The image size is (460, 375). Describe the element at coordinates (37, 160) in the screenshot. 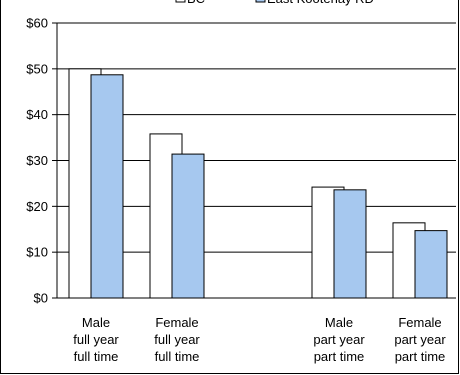

I see `y-tick-label: $30` at that location.